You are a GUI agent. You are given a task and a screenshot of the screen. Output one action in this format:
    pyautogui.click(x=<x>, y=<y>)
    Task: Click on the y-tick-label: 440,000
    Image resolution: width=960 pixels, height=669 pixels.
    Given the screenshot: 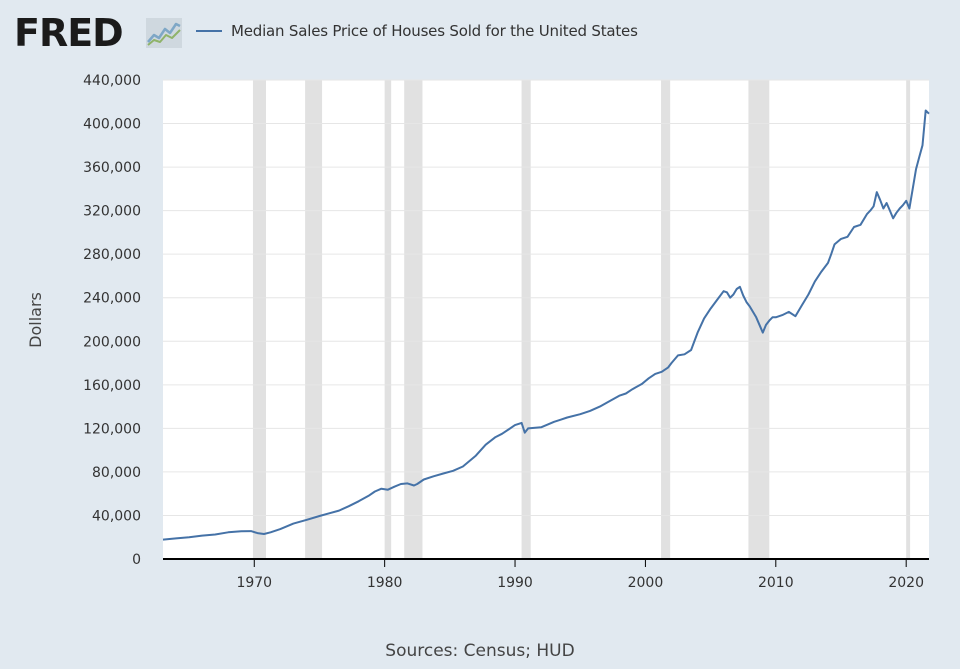 What is the action you would take?
    pyautogui.click(x=112, y=81)
    